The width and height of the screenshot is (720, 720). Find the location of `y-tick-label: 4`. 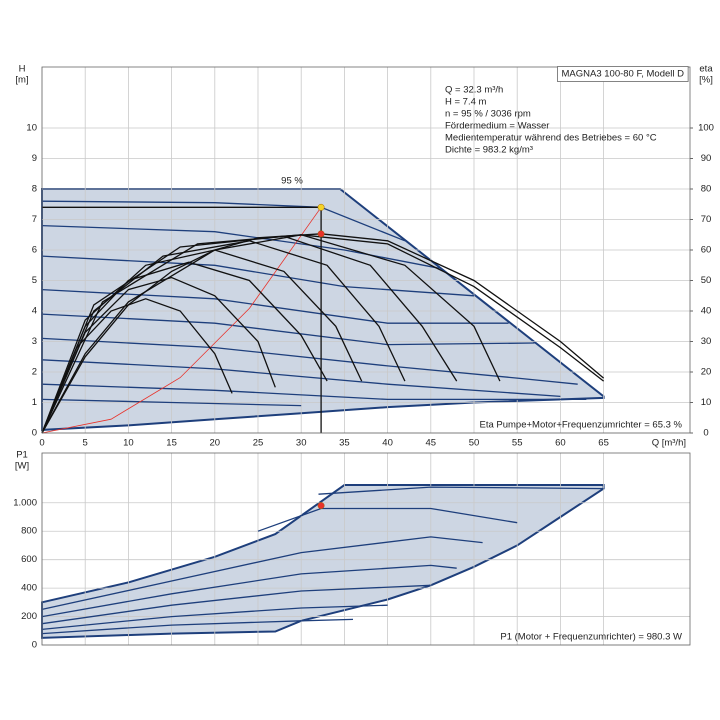

y-tick-label: 4 is located at coordinates (34, 311).